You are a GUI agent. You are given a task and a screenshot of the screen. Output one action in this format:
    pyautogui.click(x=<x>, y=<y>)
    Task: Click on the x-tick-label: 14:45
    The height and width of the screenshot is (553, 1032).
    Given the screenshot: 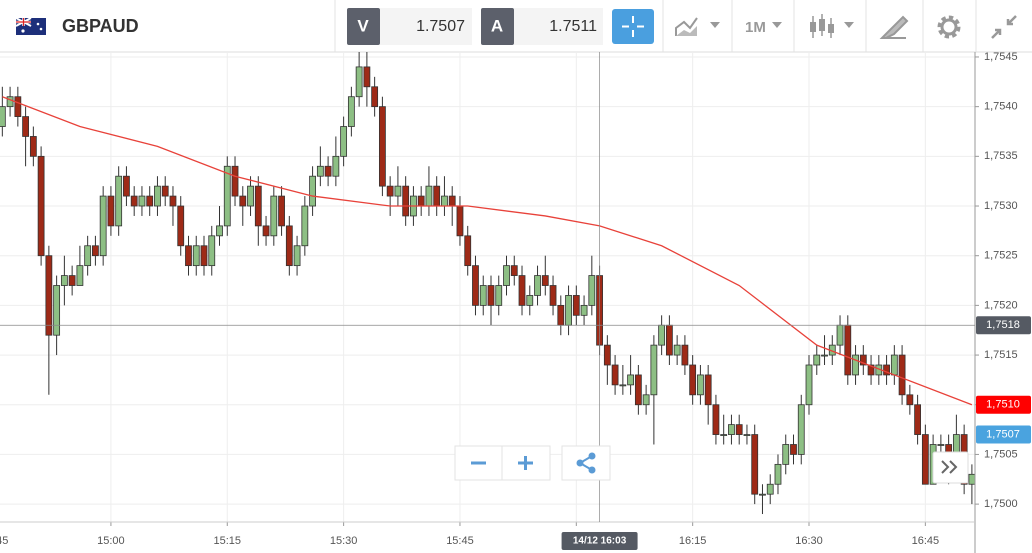 What is the action you would take?
    pyautogui.click(x=4, y=541)
    